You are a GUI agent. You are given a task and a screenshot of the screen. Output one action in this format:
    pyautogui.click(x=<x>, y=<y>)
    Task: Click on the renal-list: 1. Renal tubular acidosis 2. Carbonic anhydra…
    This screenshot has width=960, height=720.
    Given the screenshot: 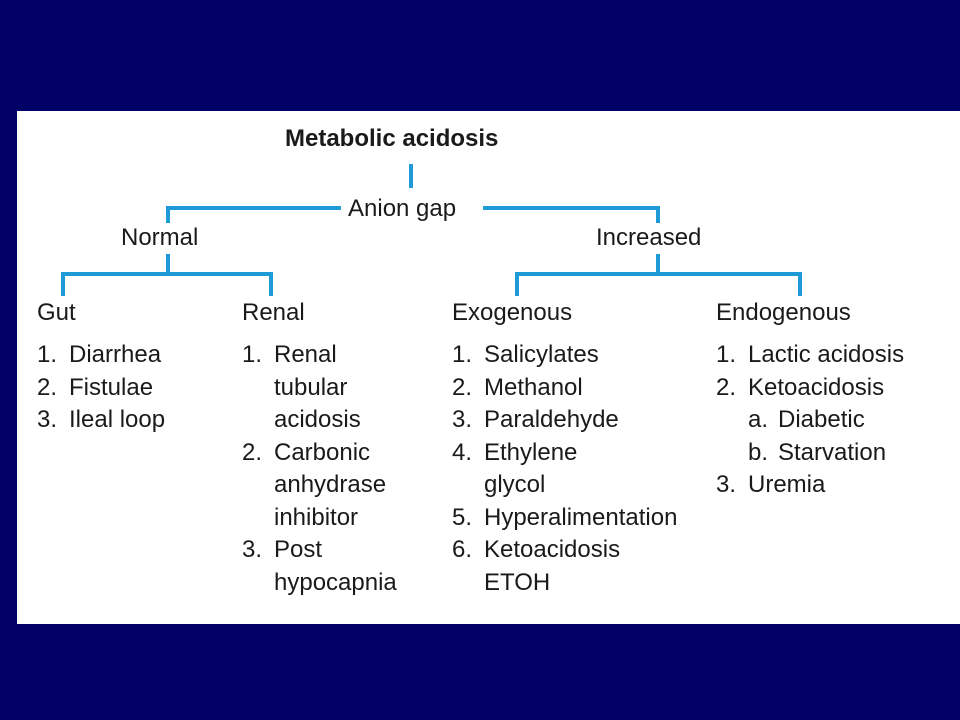 What is the action you would take?
    pyautogui.click(x=319, y=469)
    